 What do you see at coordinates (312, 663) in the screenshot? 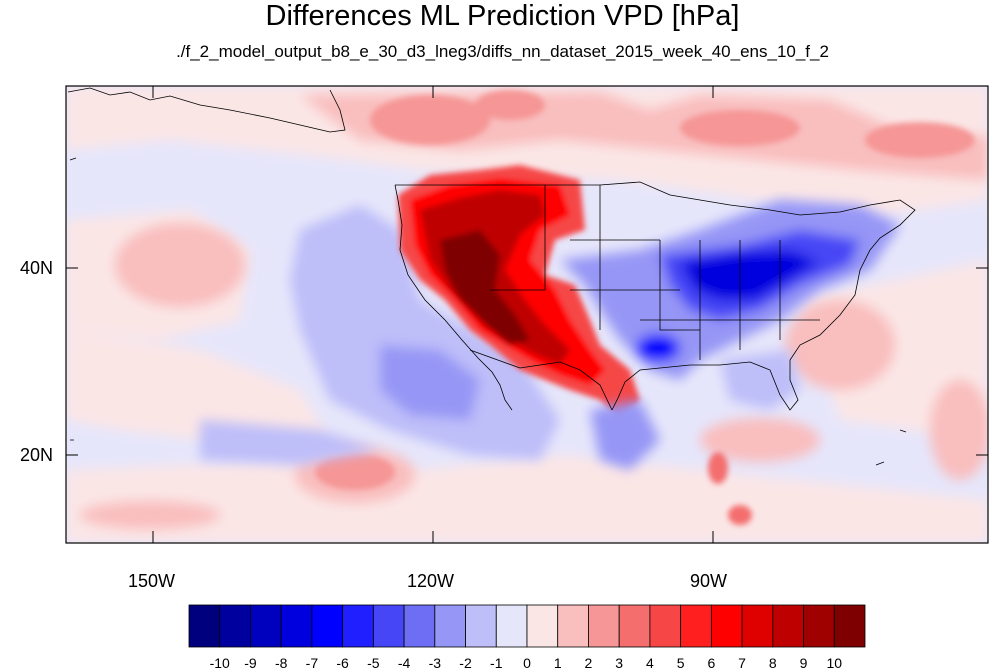
I see `colorbar-tick-label: -7` at bounding box center [312, 663].